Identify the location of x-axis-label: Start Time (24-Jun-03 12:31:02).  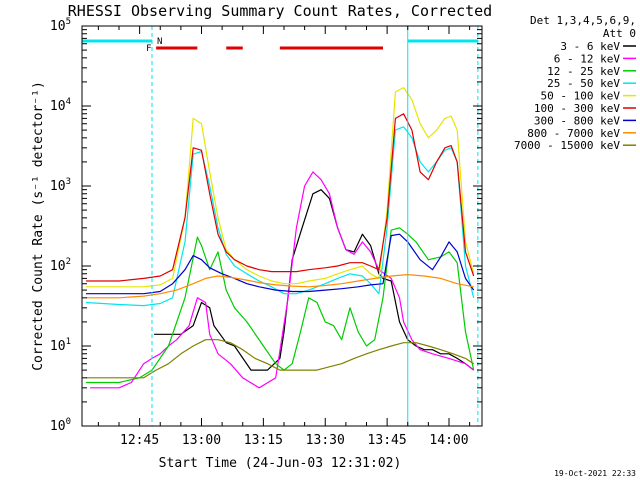
(280, 463).